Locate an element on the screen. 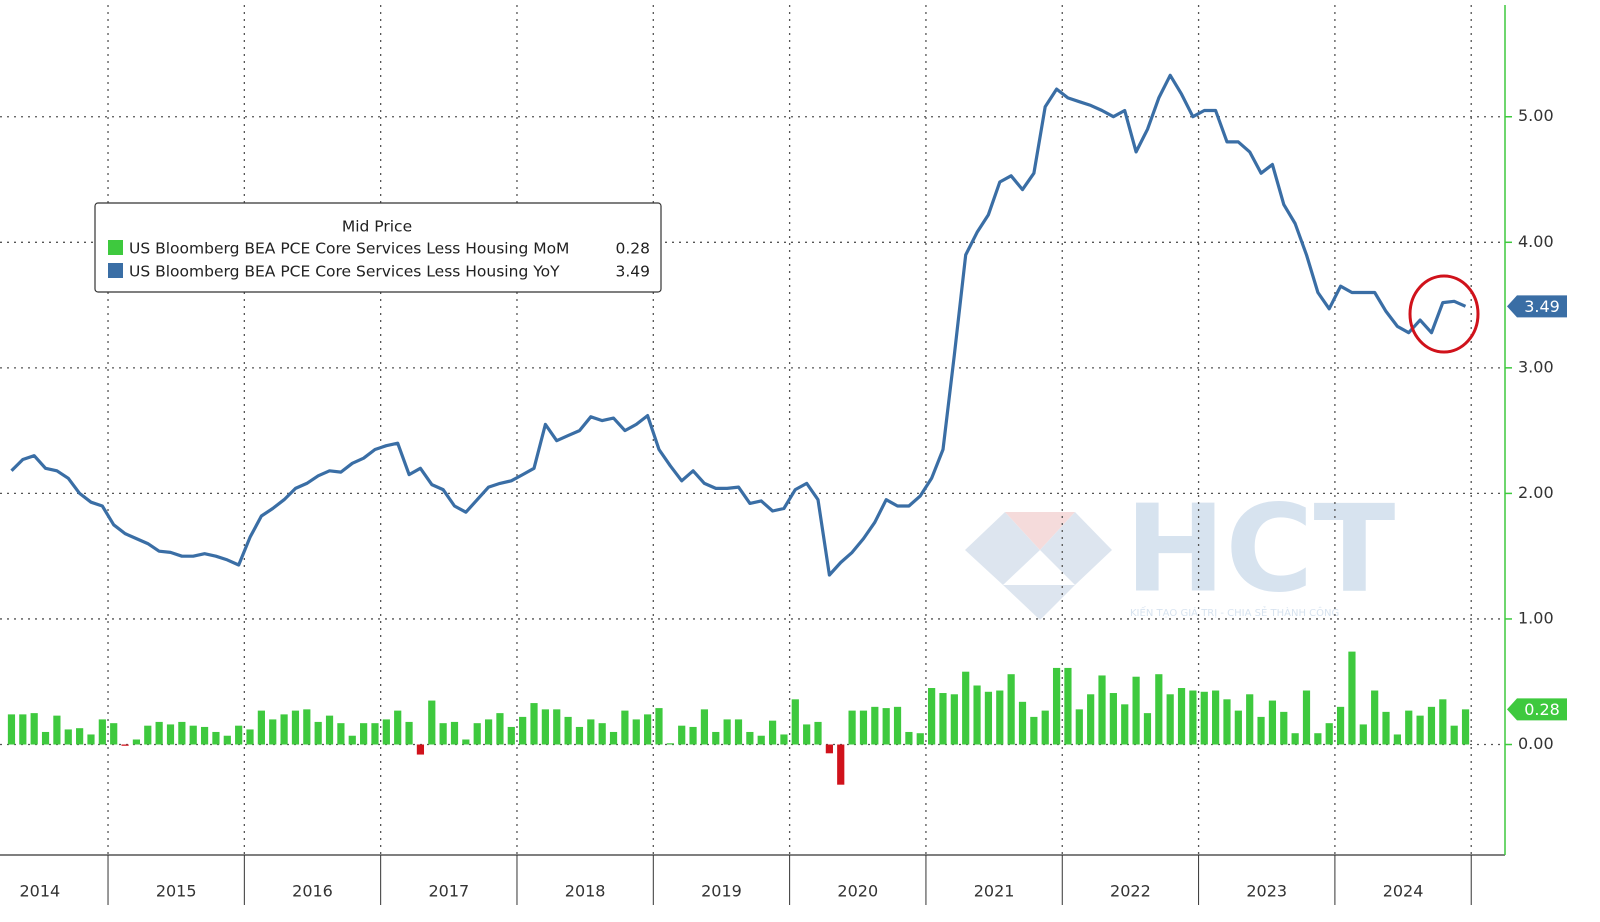 This screenshot has width=1600, height=922. legend-box is located at coordinates (378, 247).